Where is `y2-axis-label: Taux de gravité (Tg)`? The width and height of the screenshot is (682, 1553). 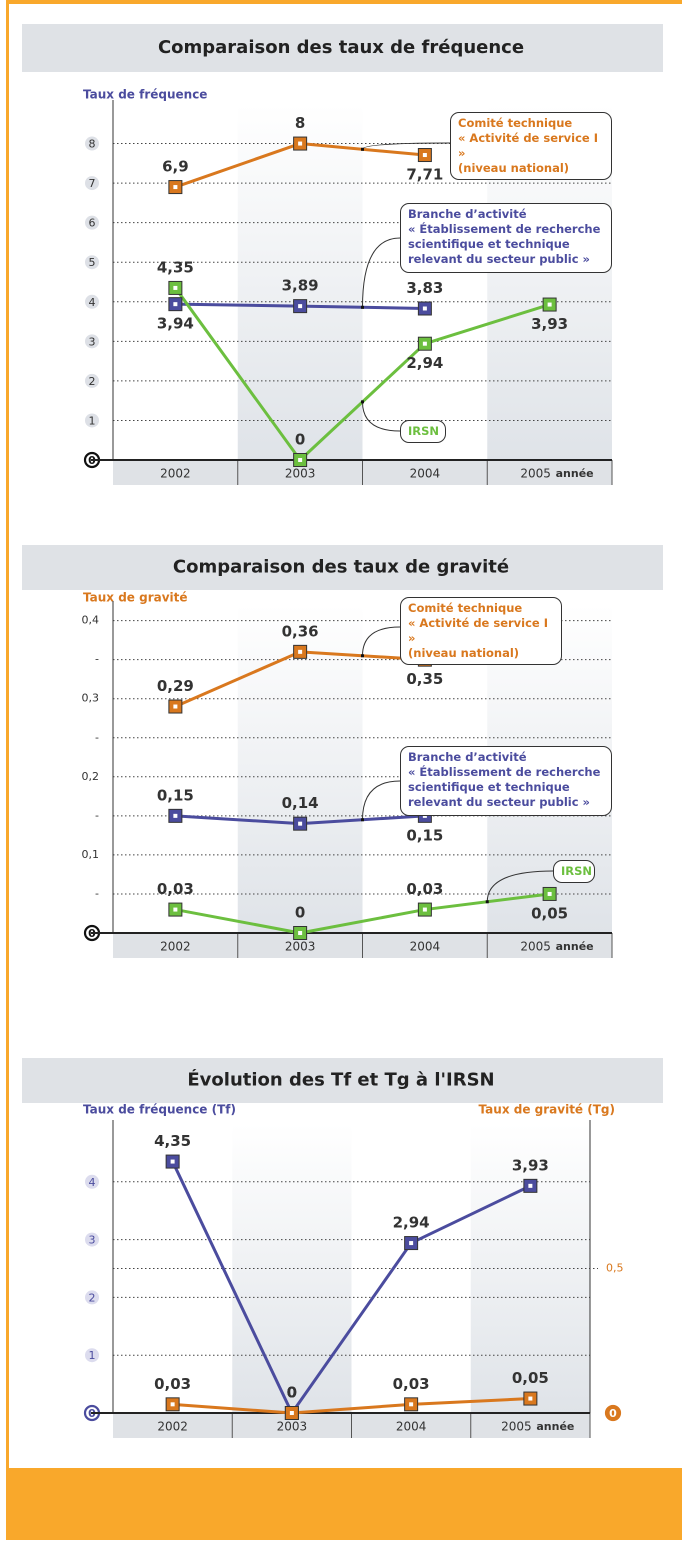 y2-axis-label: Taux de gravité (Tg) is located at coordinates (547, 1110).